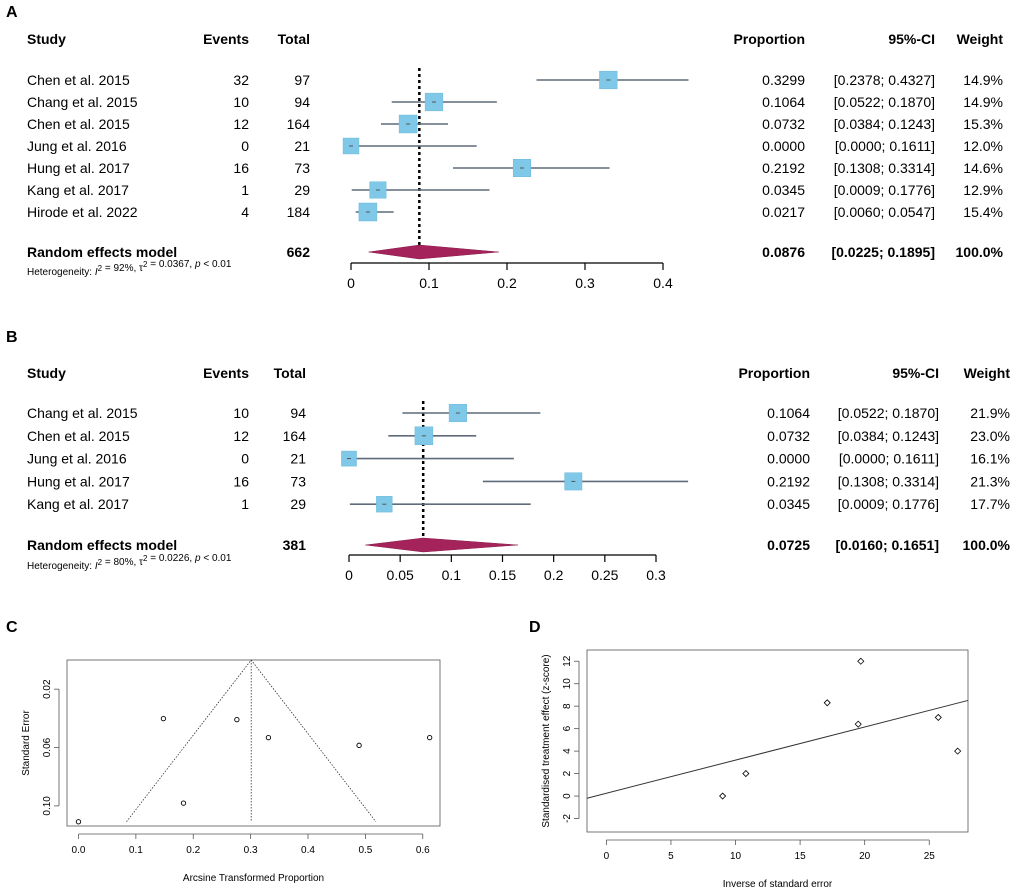 The image size is (1021, 888). What do you see at coordinates (226, 39) in the screenshot?
I see `header-events: Events` at bounding box center [226, 39].